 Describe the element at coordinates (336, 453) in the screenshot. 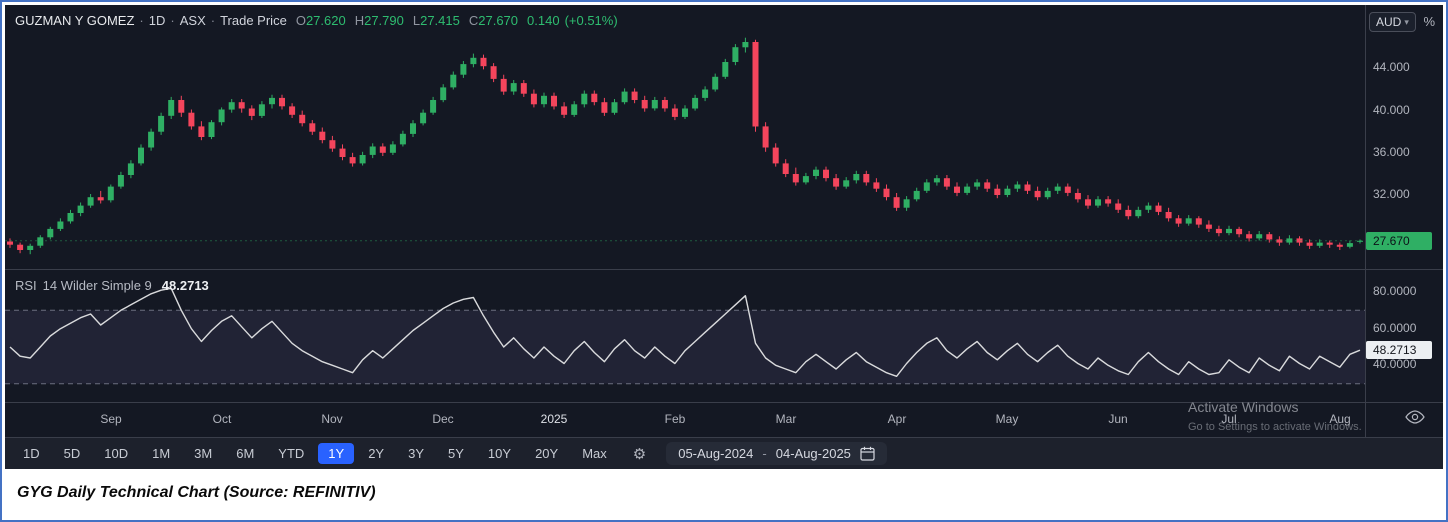

I see `range-button-1y: 1Y` at that location.